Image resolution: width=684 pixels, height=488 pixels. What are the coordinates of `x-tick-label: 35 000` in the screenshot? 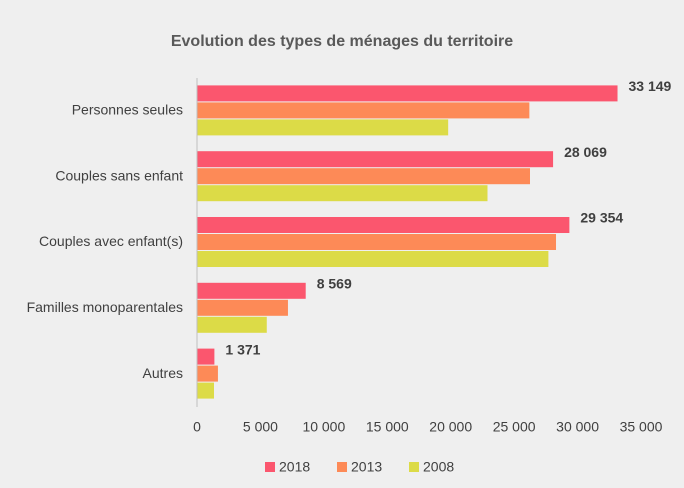 It's located at (641, 427).